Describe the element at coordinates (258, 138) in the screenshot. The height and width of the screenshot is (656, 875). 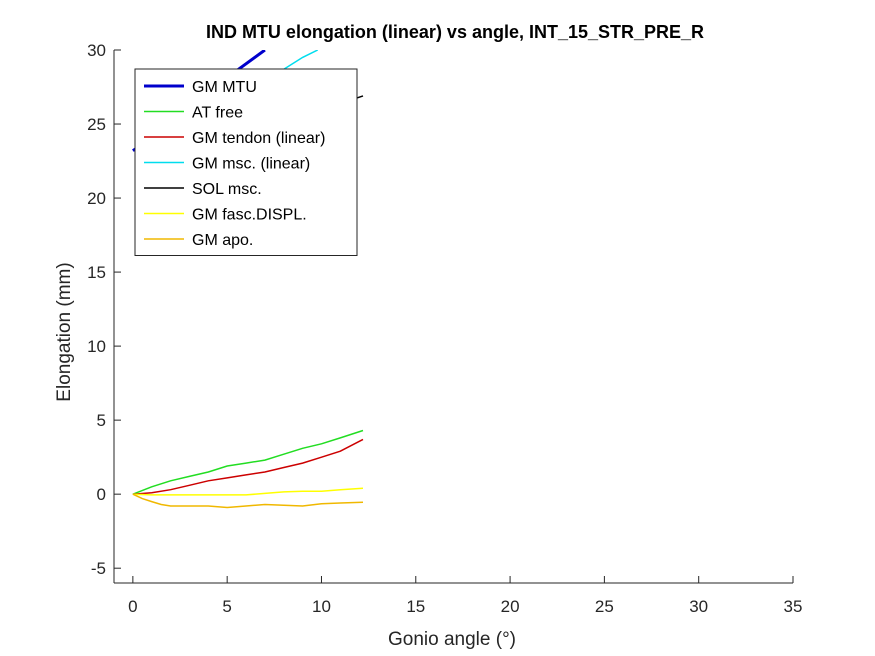
I see `legend-entry: GM tendon (linear)` at that location.